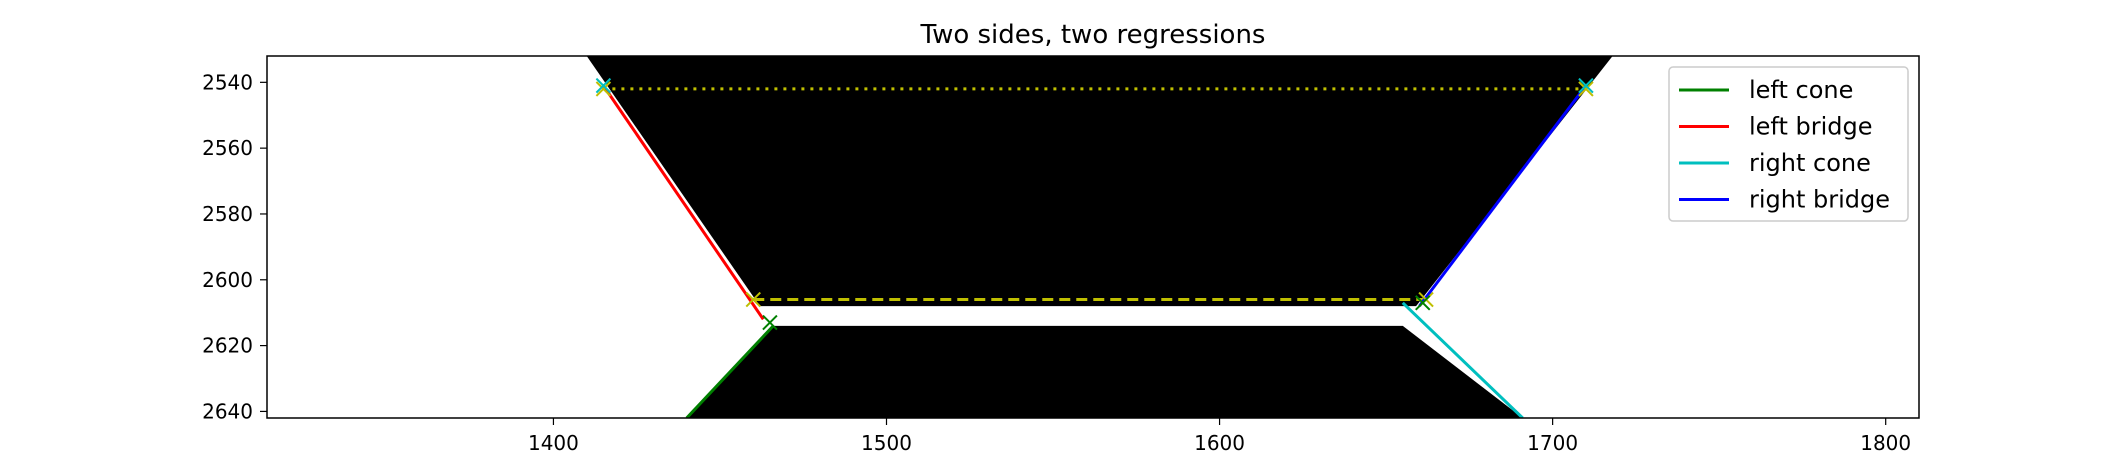 The image size is (2126, 475). What do you see at coordinates (227, 346) in the screenshot?
I see `y-tick-label-2620: 2620` at bounding box center [227, 346].